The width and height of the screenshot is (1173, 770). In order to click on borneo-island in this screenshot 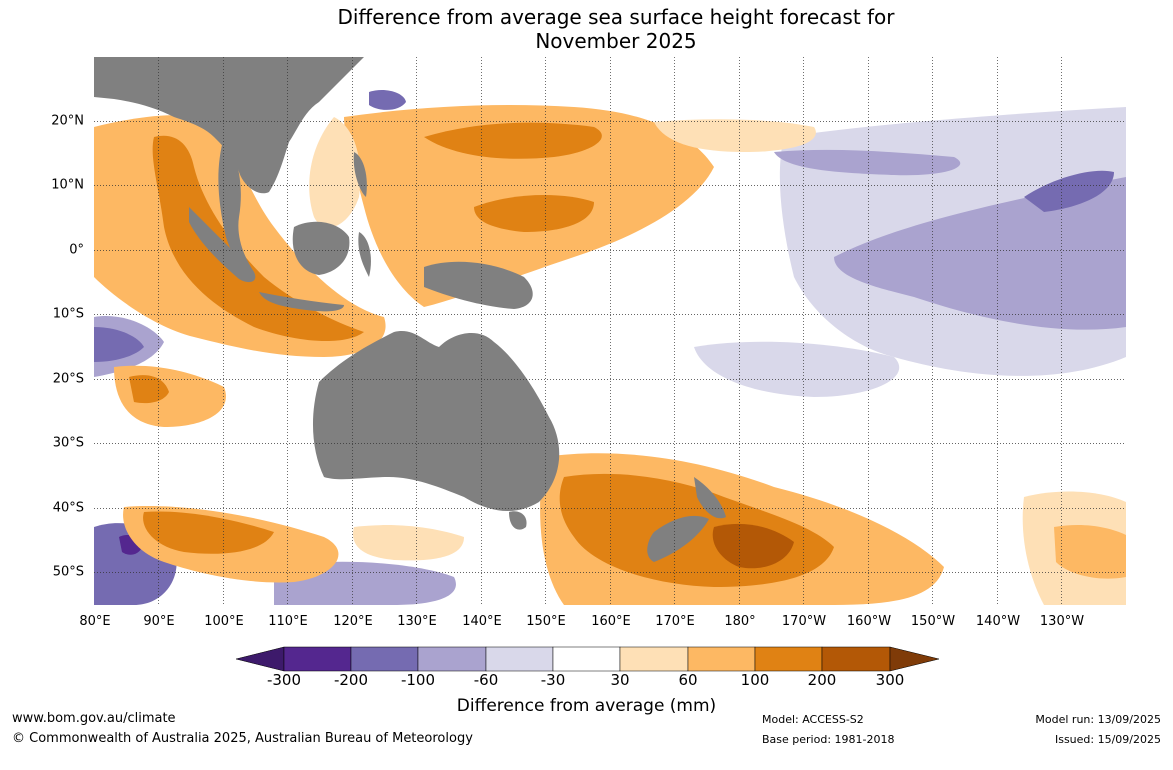, I will do `click(321, 248)`.